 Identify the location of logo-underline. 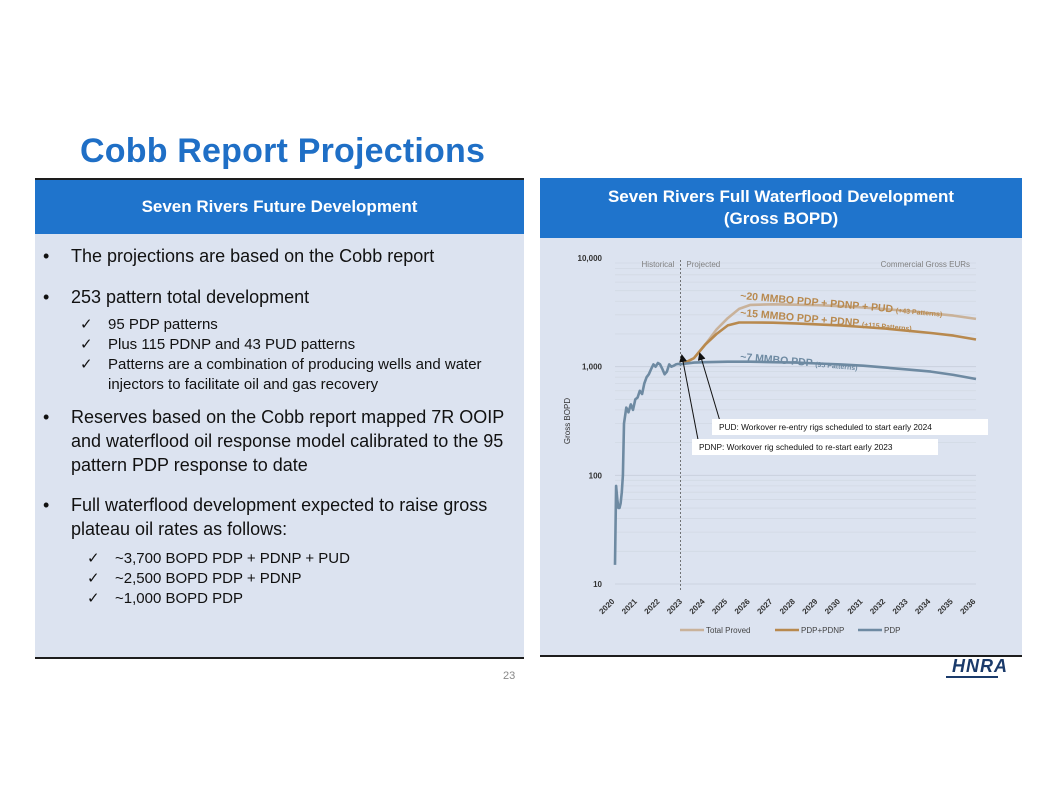
(972, 677).